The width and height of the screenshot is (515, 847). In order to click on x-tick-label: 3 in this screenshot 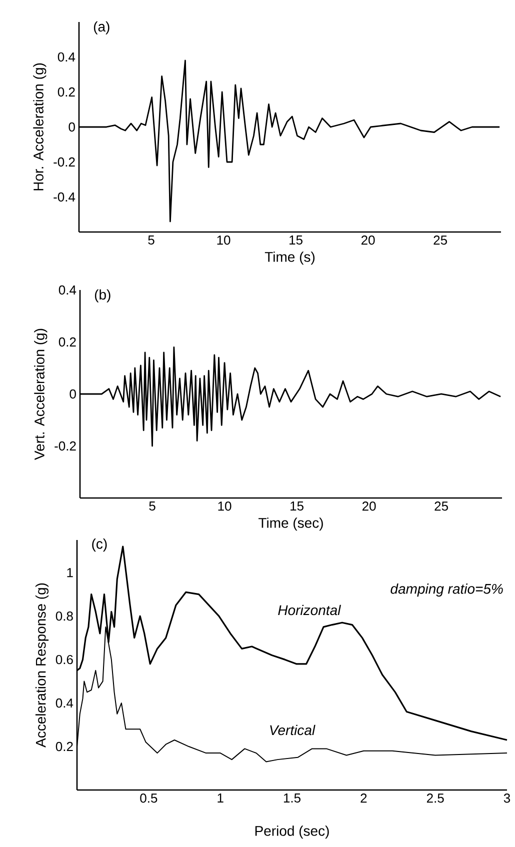, I will do `click(507, 798)`.